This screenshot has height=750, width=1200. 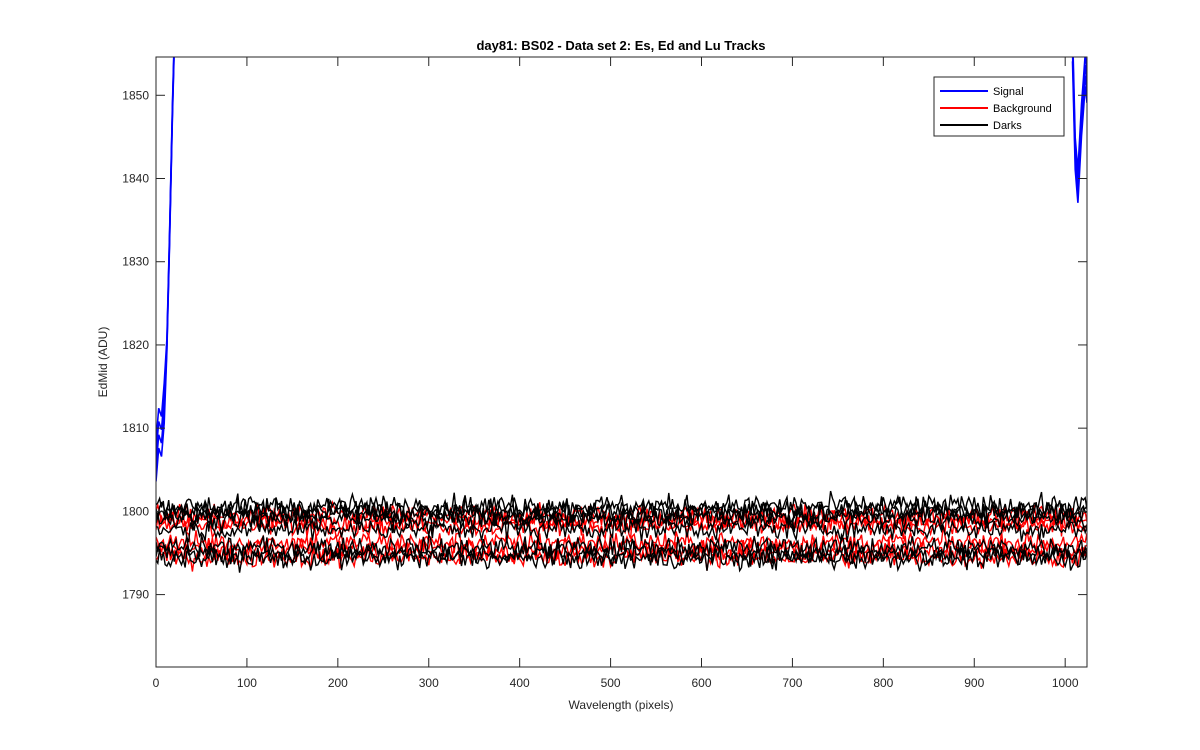 I want to click on x-tick-label: 700, so click(x=792, y=683).